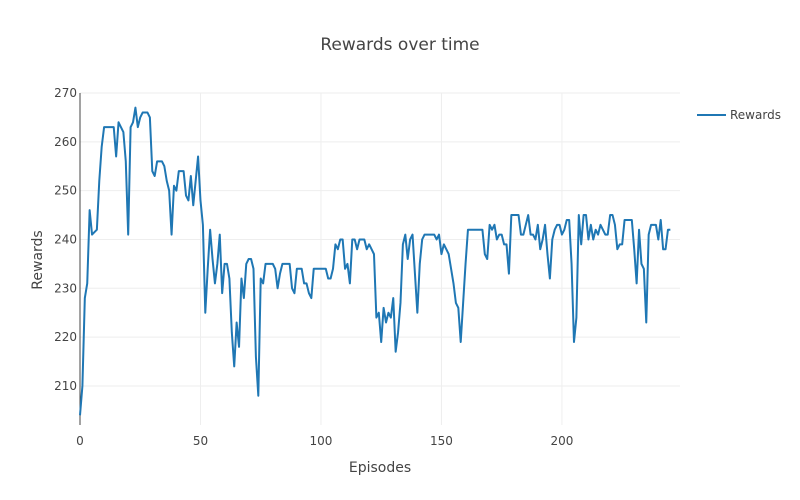 This screenshot has height=500, width=800. I want to click on legend: Rewards, so click(739, 115).